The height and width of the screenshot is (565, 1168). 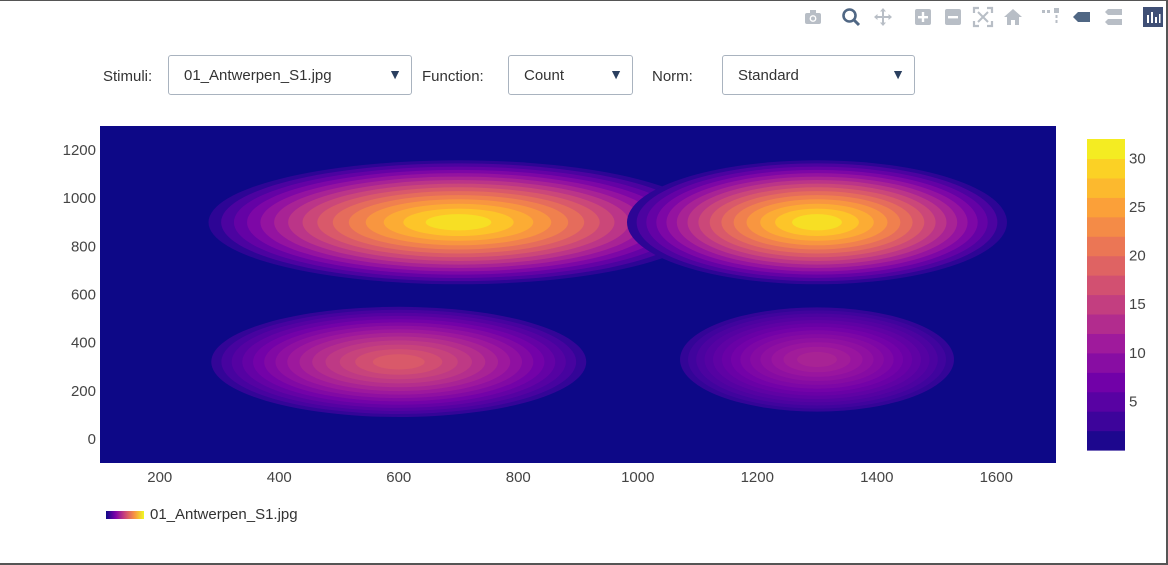 What do you see at coordinates (1013, 17) in the screenshot?
I see `home-icon` at bounding box center [1013, 17].